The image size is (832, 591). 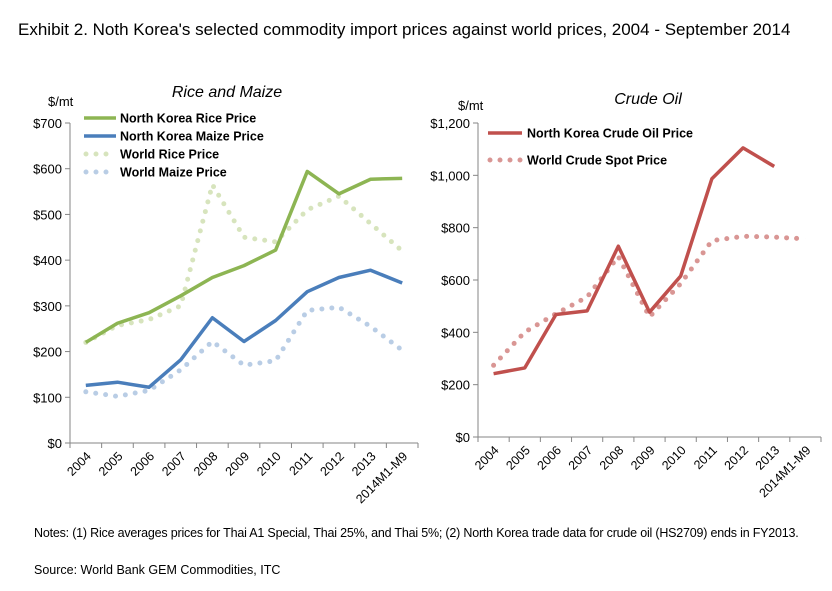 What do you see at coordinates (243, 256) in the screenshot?
I see `series-line-north-korea-rice-price` at bounding box center [243, 256].